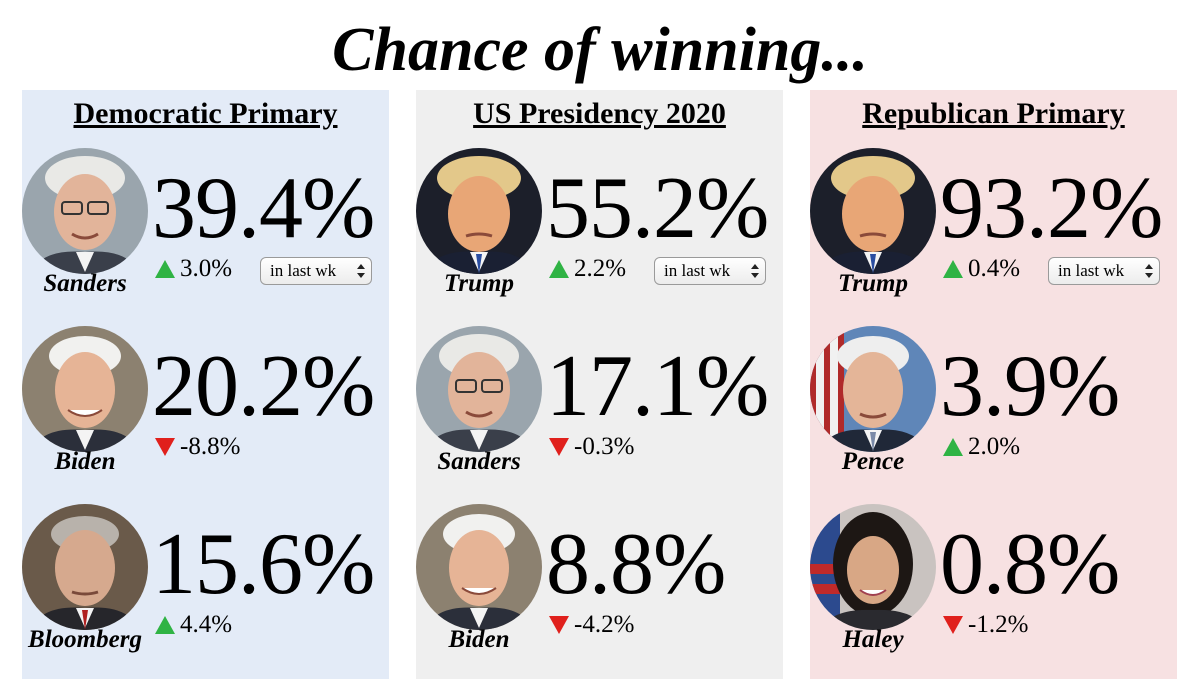 The height and width of the screenshot is (679, 1200). Describe the element at coordinates (1030, 386) in the screenshot. I see `candidate-percent: 3.9%` at that location.